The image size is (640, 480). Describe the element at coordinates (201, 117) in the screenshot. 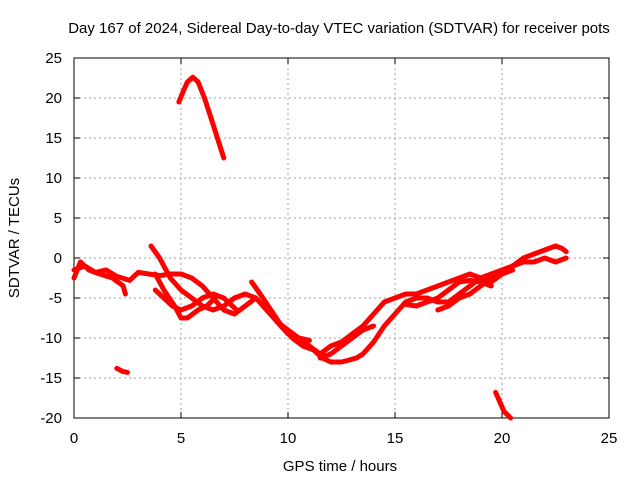

I see `series-line-arc-high` at that location.